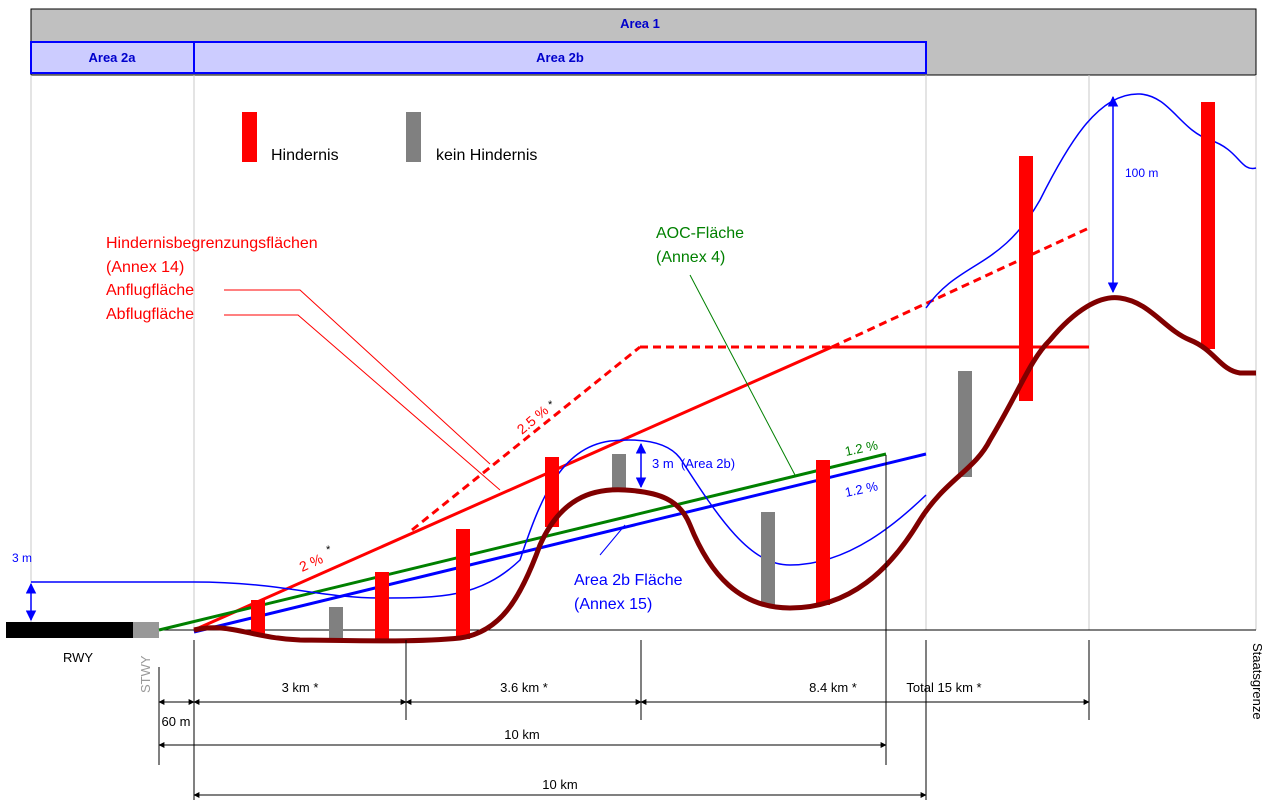 The image size is (1266, 809). Describe the element at coordinates (212, 243) in the screenshot. I see `obstacle-surfaces-title-line1: Hindernisbegrenzungsflächen` at that location.